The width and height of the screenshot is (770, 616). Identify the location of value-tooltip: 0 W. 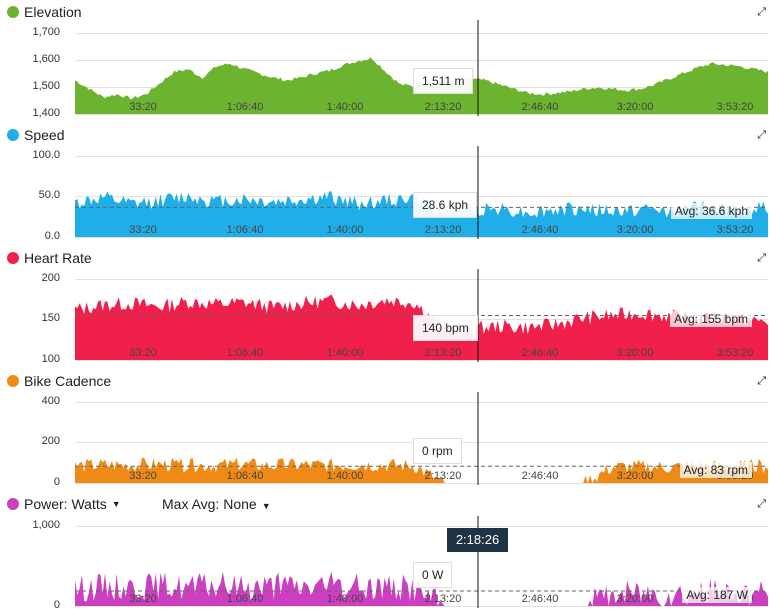
(433, 575).